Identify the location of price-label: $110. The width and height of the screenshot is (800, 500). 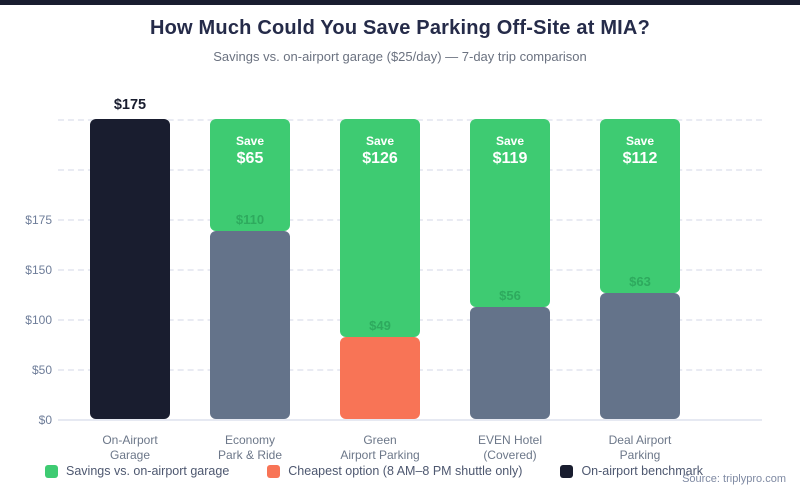
(250, 219).